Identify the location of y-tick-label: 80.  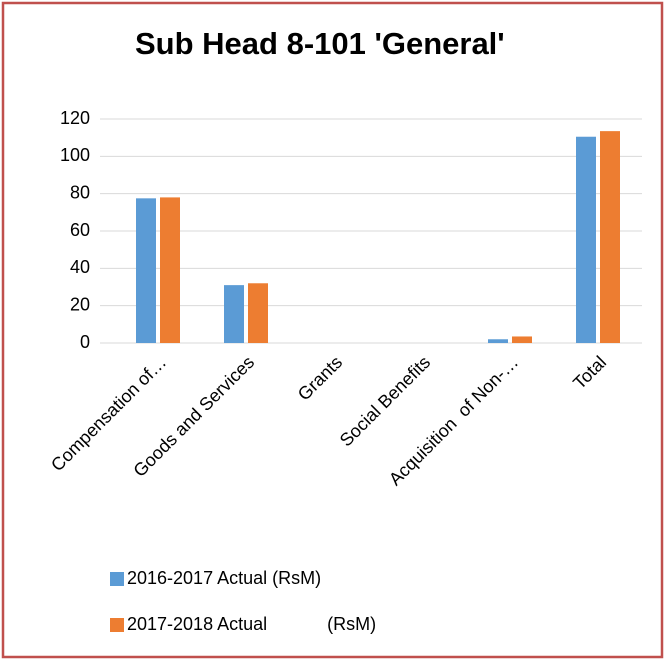
(80, 192).